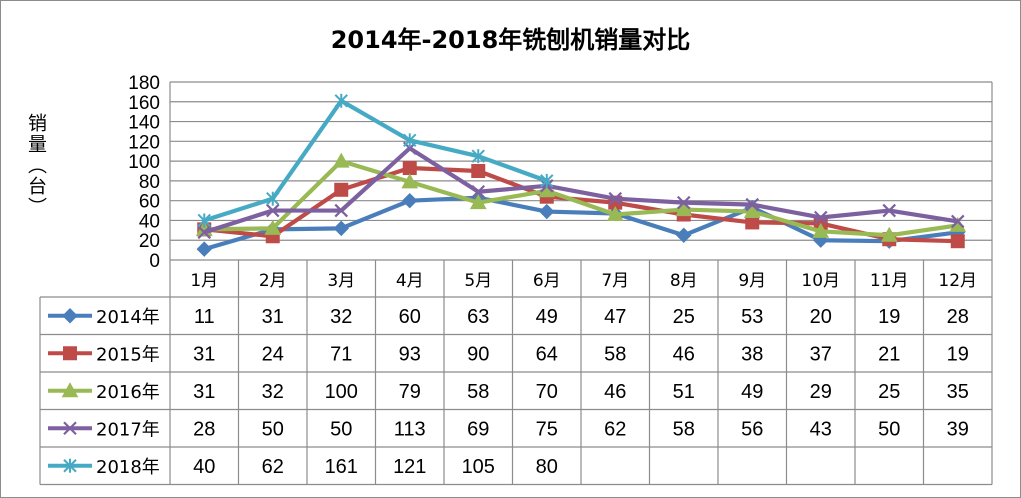 The image size is (1021, 498). What do you see at coordinates (752, 281) in the screenshot?
I see `x-category-label: 9月` at bounding box center [752, 281].